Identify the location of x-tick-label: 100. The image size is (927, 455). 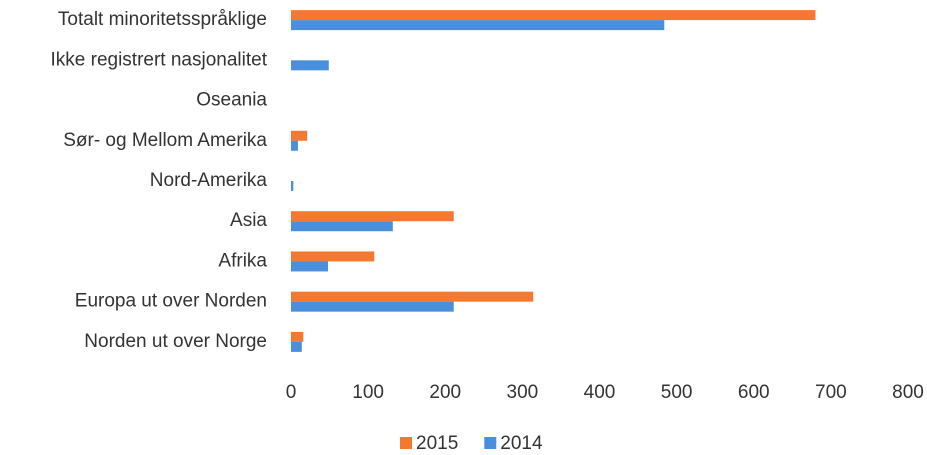
(368, 392).